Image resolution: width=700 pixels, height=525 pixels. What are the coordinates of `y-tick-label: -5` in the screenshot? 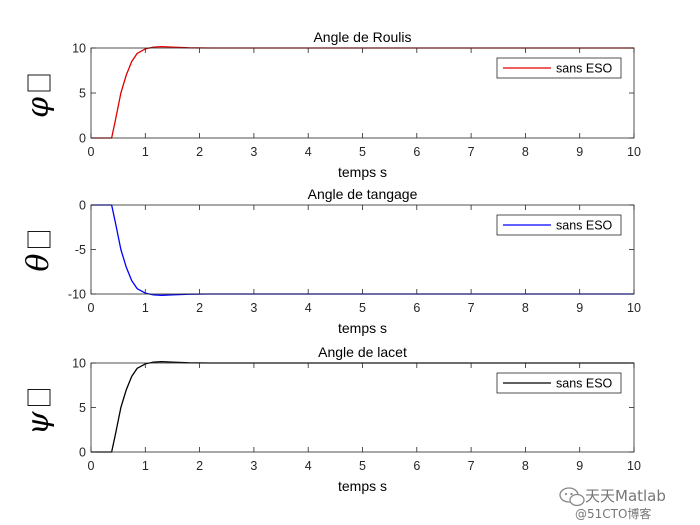 It's located at (80, 250).